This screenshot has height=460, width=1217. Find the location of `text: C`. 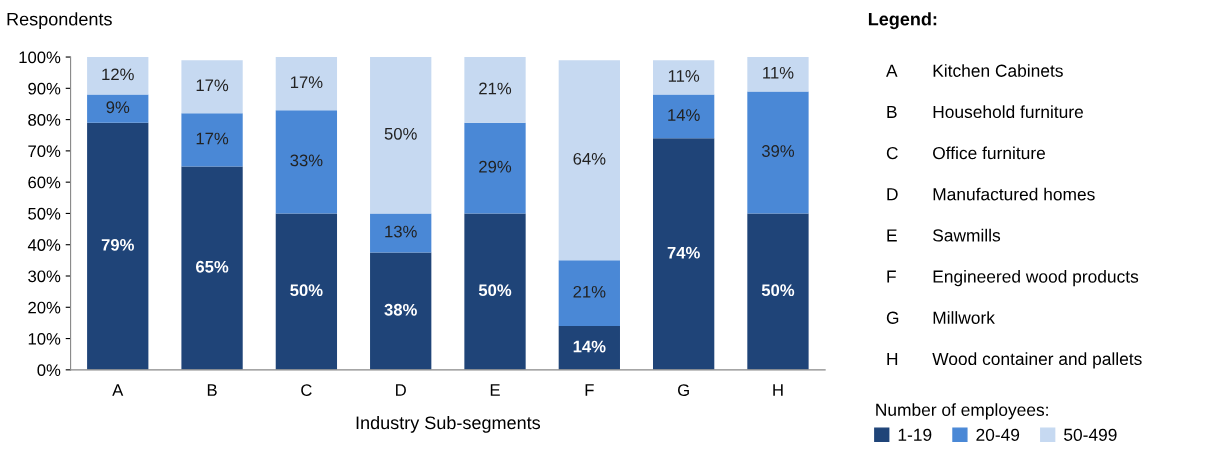

text: C is located at coordinates (892, 153).